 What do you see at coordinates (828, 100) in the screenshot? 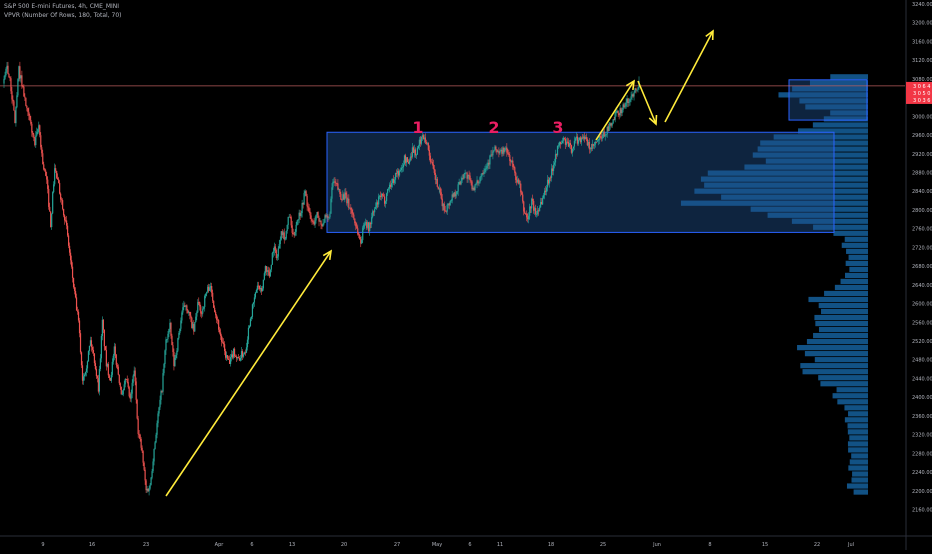
I see `upper-zone` at bounding box center [828, 100].